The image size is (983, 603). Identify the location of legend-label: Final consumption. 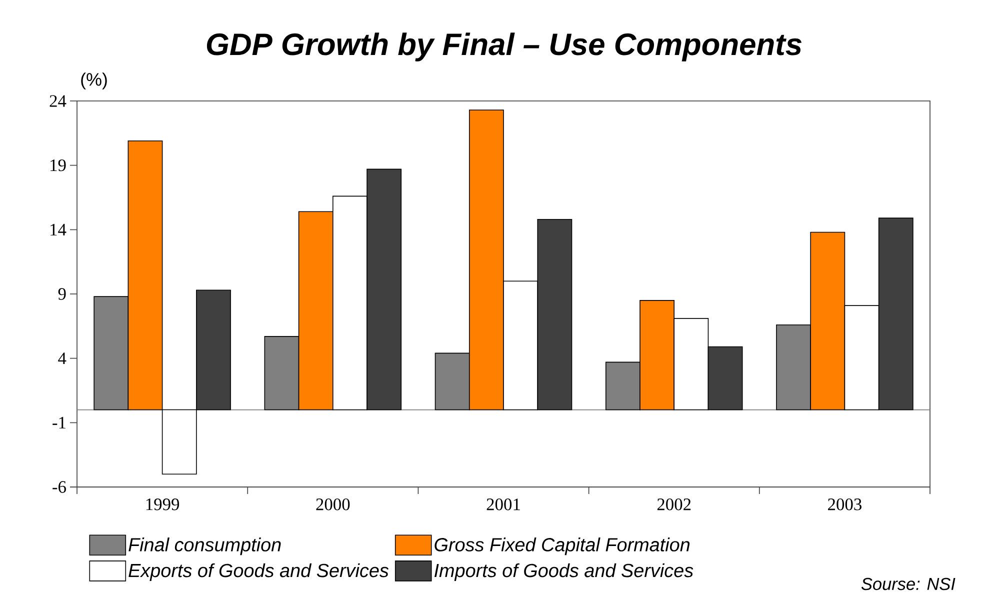
(204, 547).